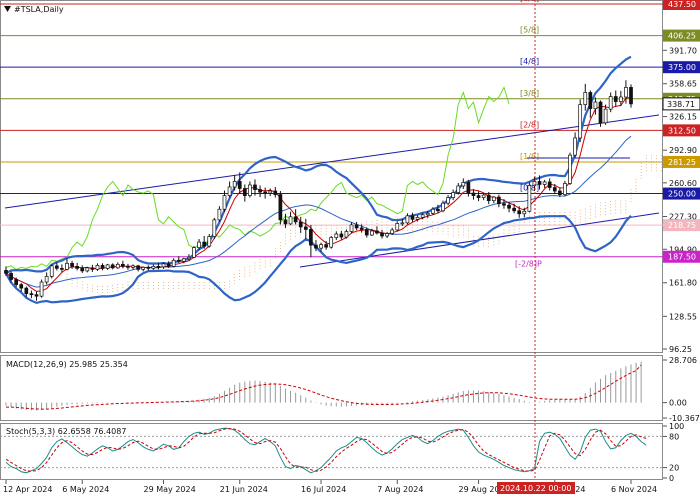 This screenshot has width=700, height=500. I want to click on current-price-label: 338.71, so click(681, 104).